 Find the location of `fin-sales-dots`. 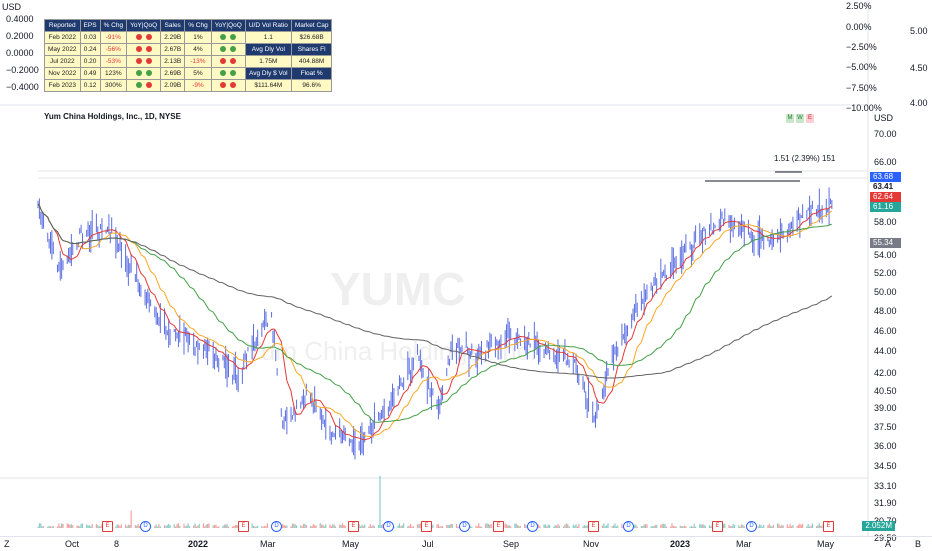

fin-sales-dots is located at coordinates (228, 49).